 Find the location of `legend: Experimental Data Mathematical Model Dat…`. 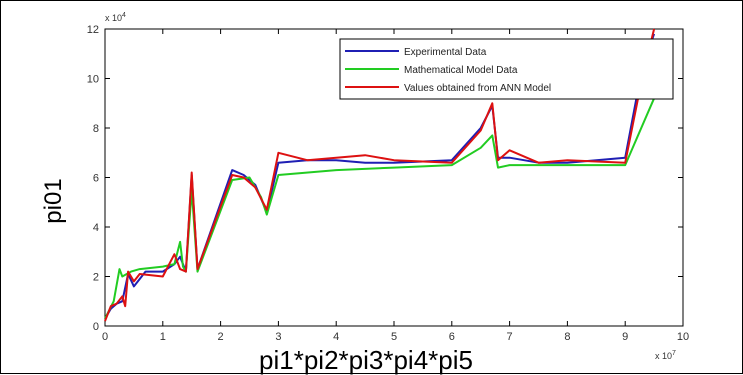

legend: Experimental Data Mathematical Model Dat… is located at coordinates (506, 69).